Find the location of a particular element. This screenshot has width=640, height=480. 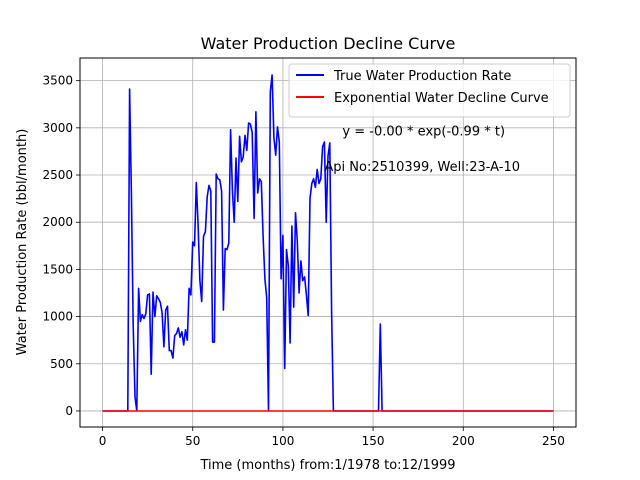

x-axis-label: Time (months) from:1/1978 to:12/1999 is located at coordinates (327, 465).